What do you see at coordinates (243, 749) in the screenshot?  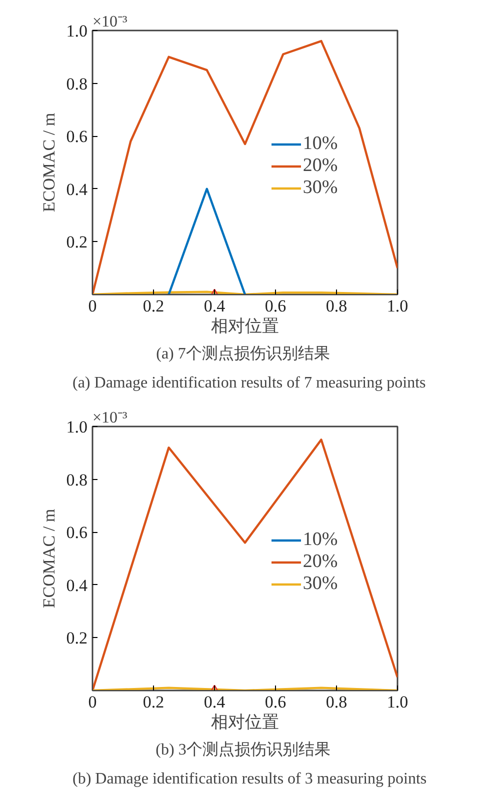 I see `text: (b) 3个测点损伤识别结果` at bounding box center [243, 749].